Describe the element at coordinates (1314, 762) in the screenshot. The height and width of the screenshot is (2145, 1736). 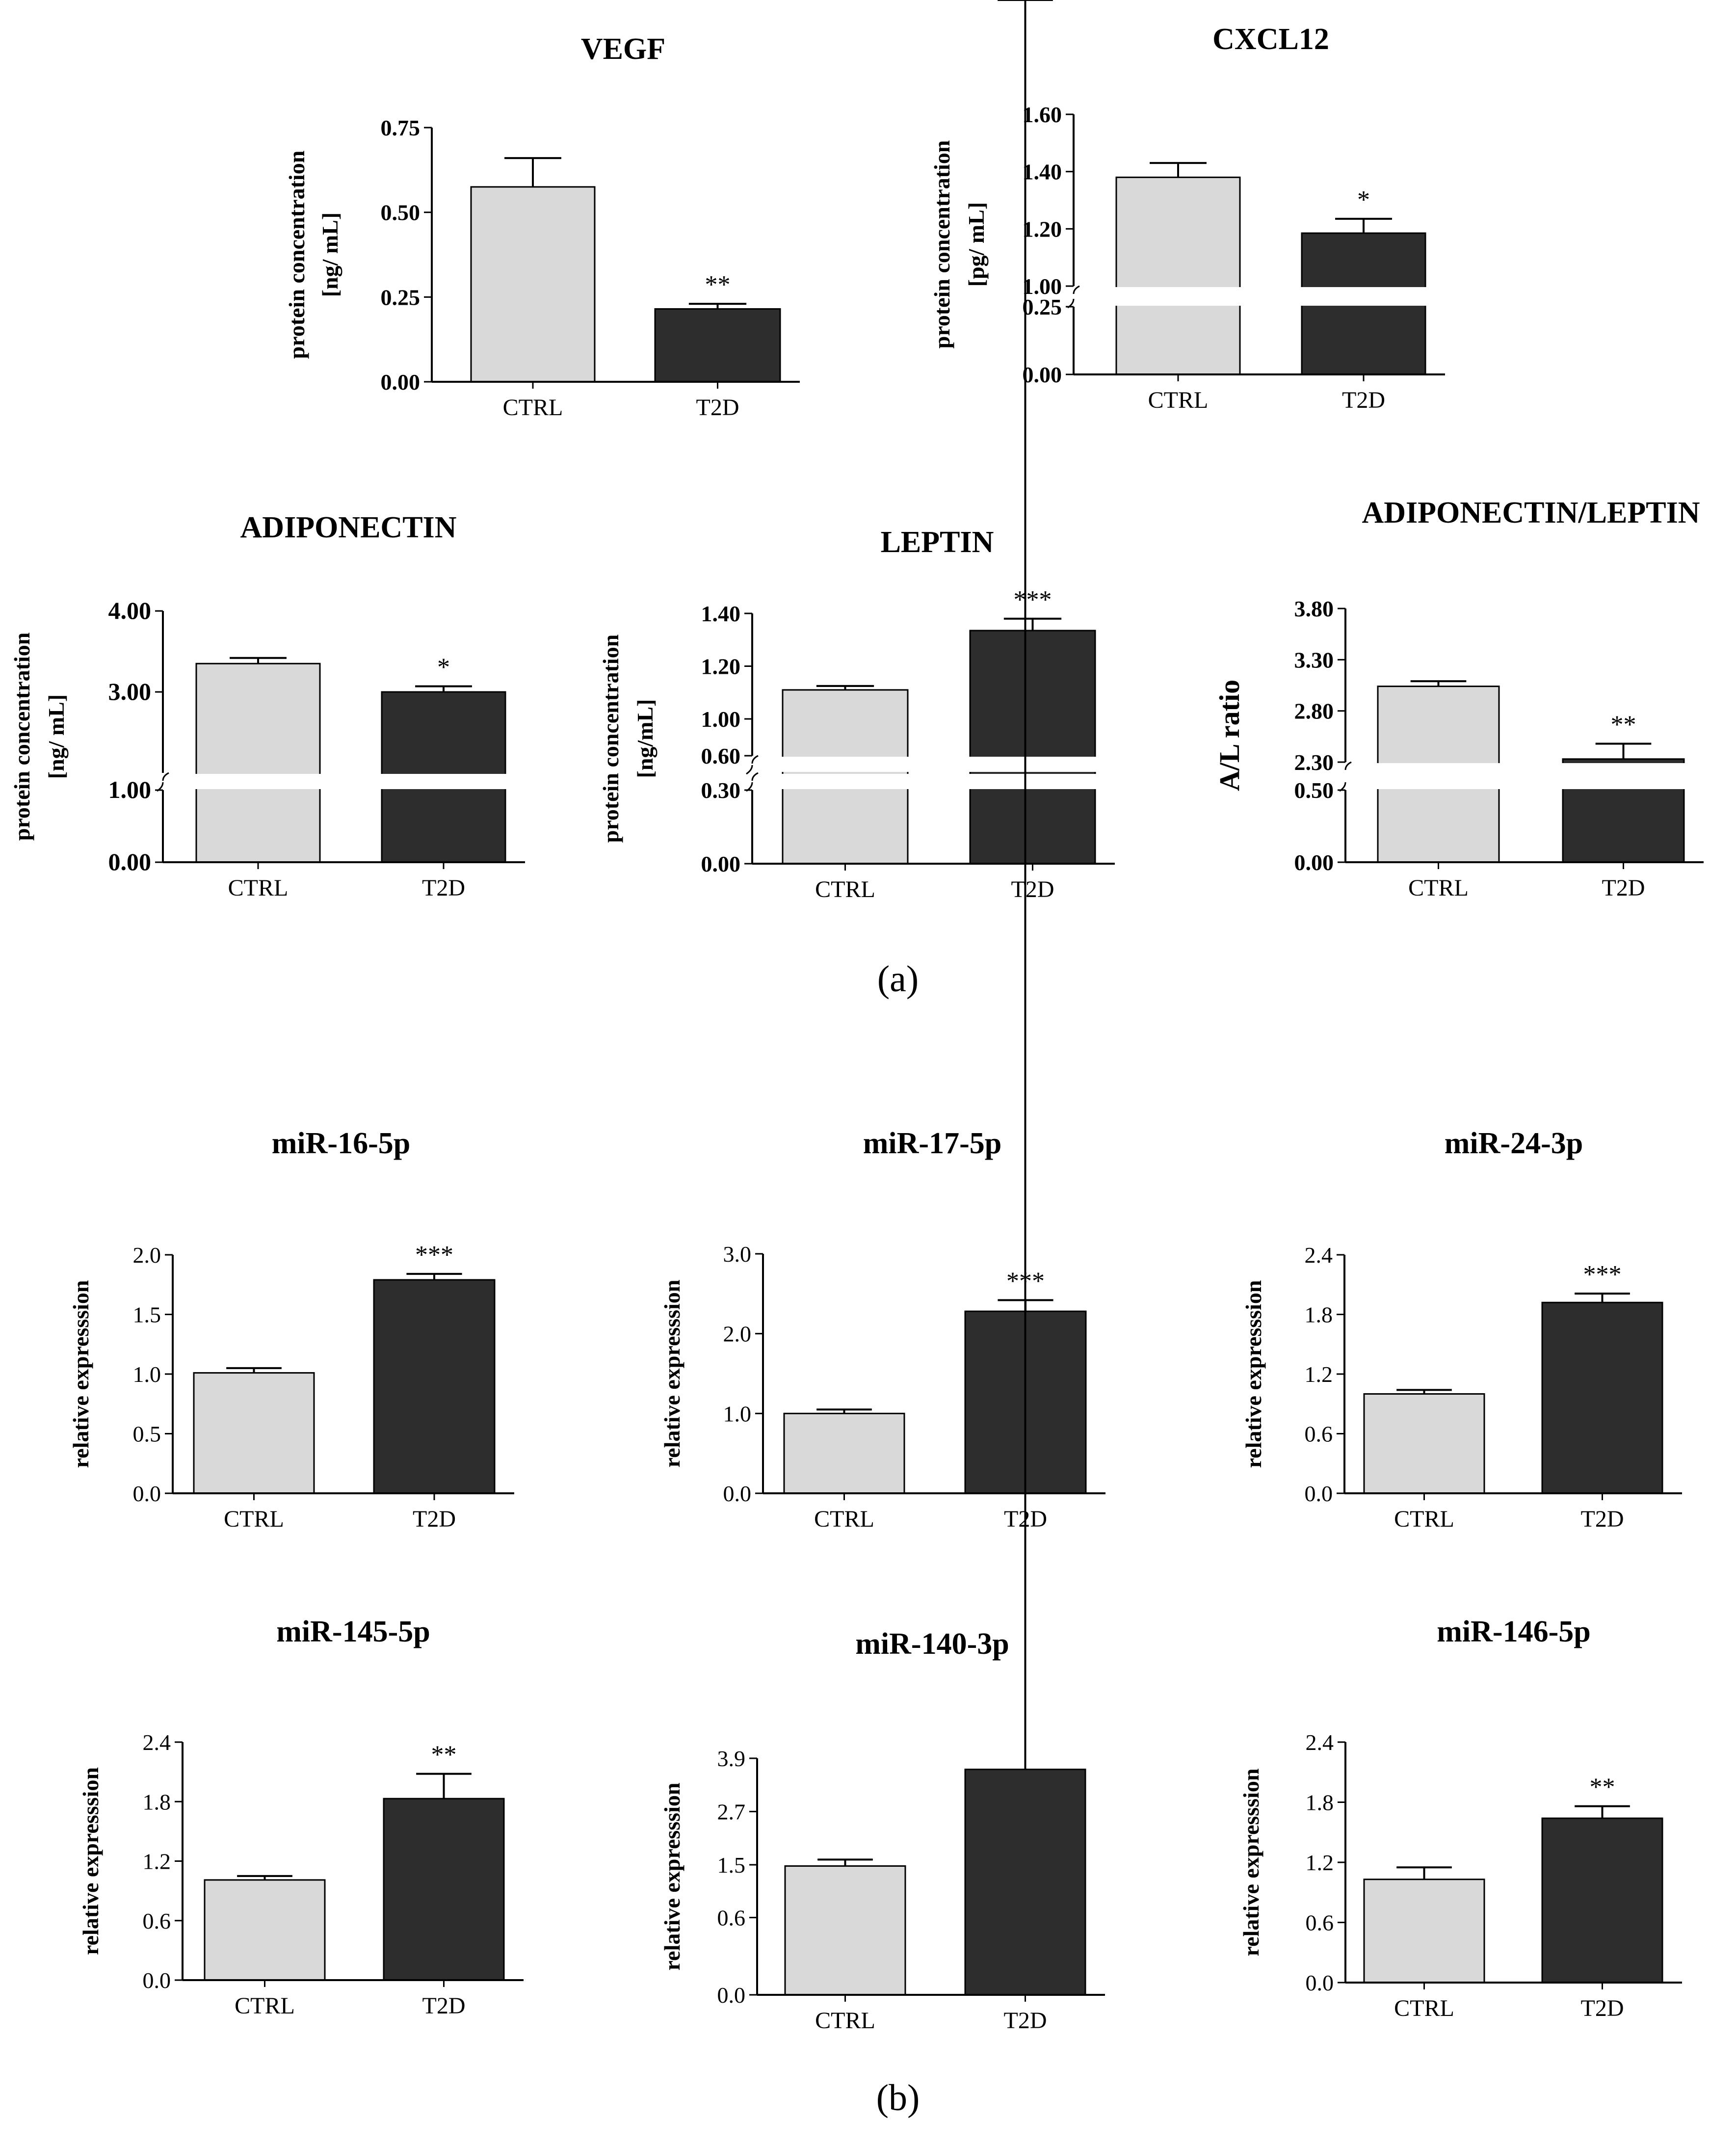
I see `y-tick-label: 2.30` at that location.